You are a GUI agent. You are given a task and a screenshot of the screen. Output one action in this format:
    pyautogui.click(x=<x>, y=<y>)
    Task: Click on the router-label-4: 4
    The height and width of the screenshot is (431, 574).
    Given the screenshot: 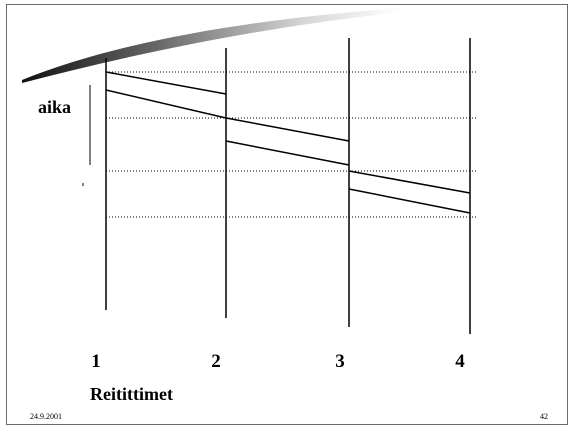 What is the action you would take?
    pyautogui.click(x=460, y=361)
    